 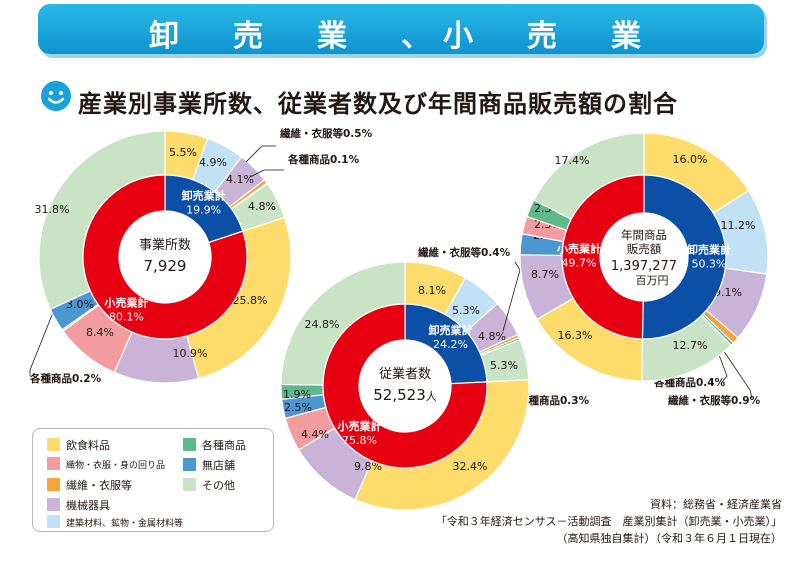 I want to click on callout-label: 各種商品0.2%, so click(x=65, y=378).